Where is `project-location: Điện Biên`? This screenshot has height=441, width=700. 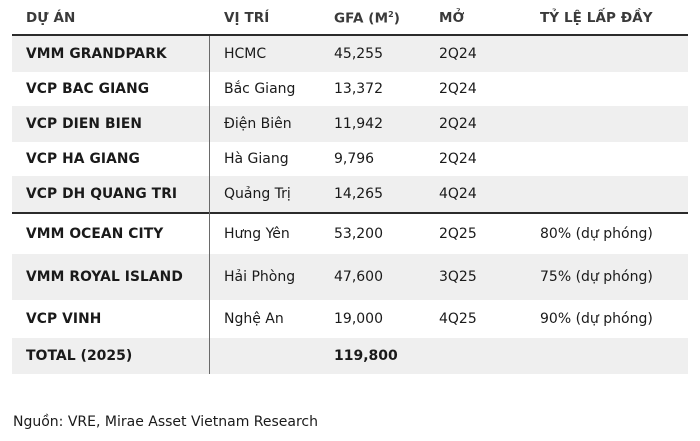 project-location: Điện Biên is located at coordinates (258, 124).